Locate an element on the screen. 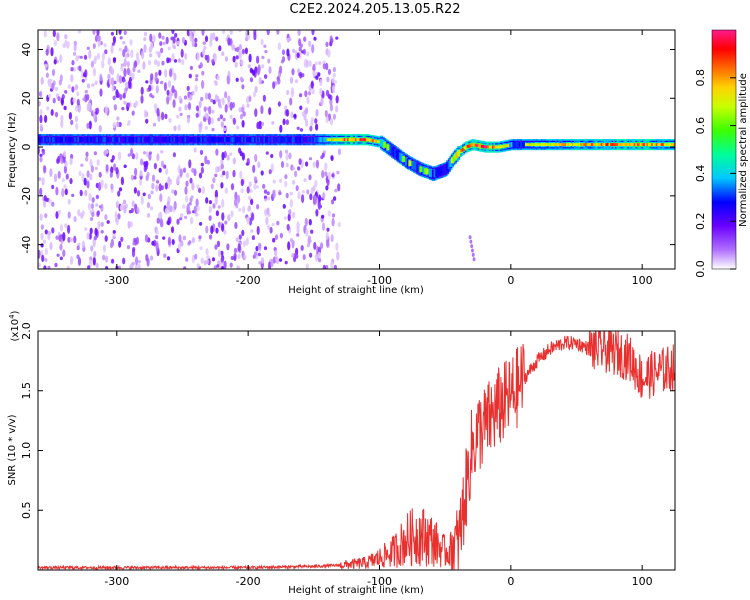  snr-y-tick-label: 2.0 is located at coordinates (26, 331).